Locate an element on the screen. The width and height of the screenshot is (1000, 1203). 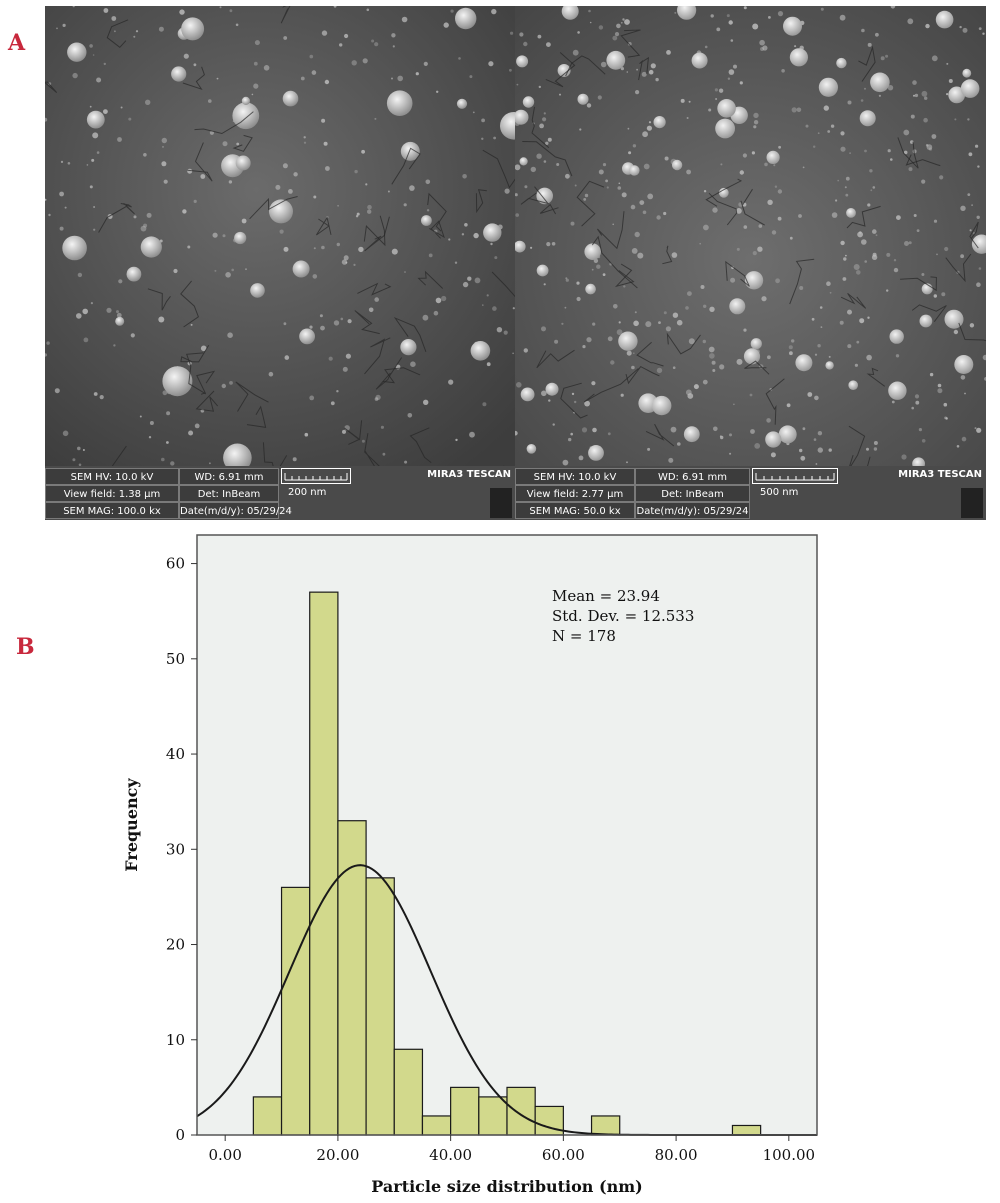
scale-bar-label-left: 200 nm is located at coordinates (307, 492).